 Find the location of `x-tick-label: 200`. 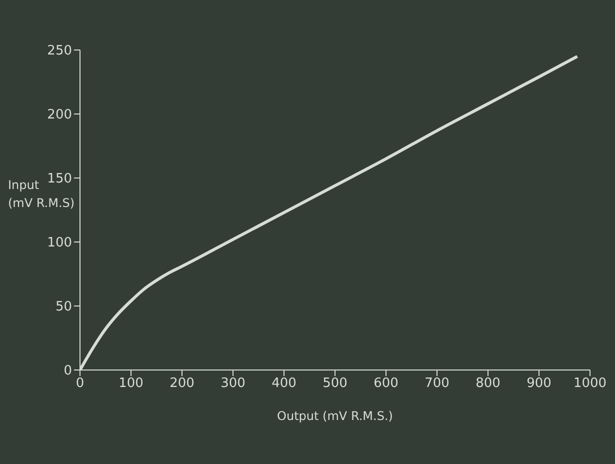

x-tick-label: 200 is located at coordinates (182, 384).